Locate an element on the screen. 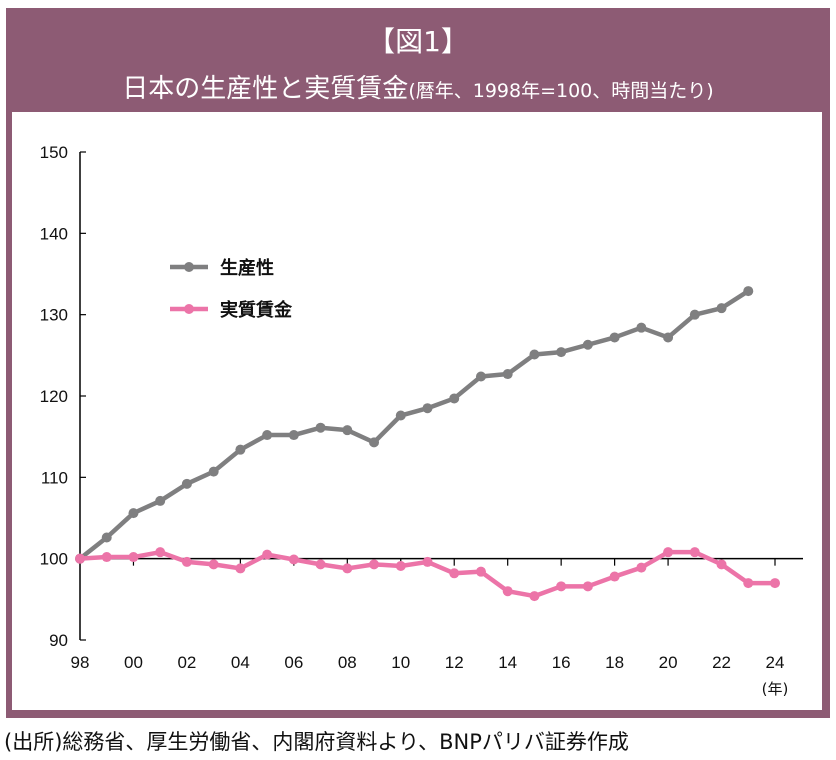 The width and height of the screenshot is (836, 760). y-tick-label: 90 is located at coordinates (58, 640).